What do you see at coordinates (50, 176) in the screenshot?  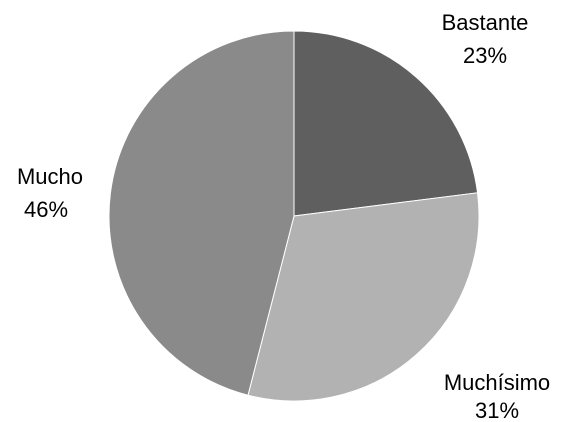 I see `category-label-mucho: Mucho` at bounding box center [50, 176].